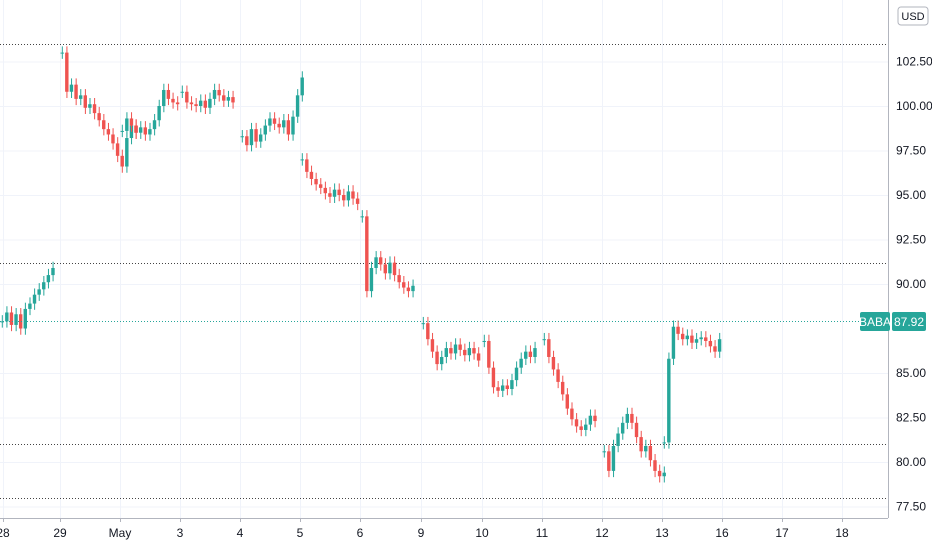 The width and height of the screenshot is (932, 550). Describe the element at coordinates (909, 322) in the screenshot. I see `last-price-label: 87.92` at that location.